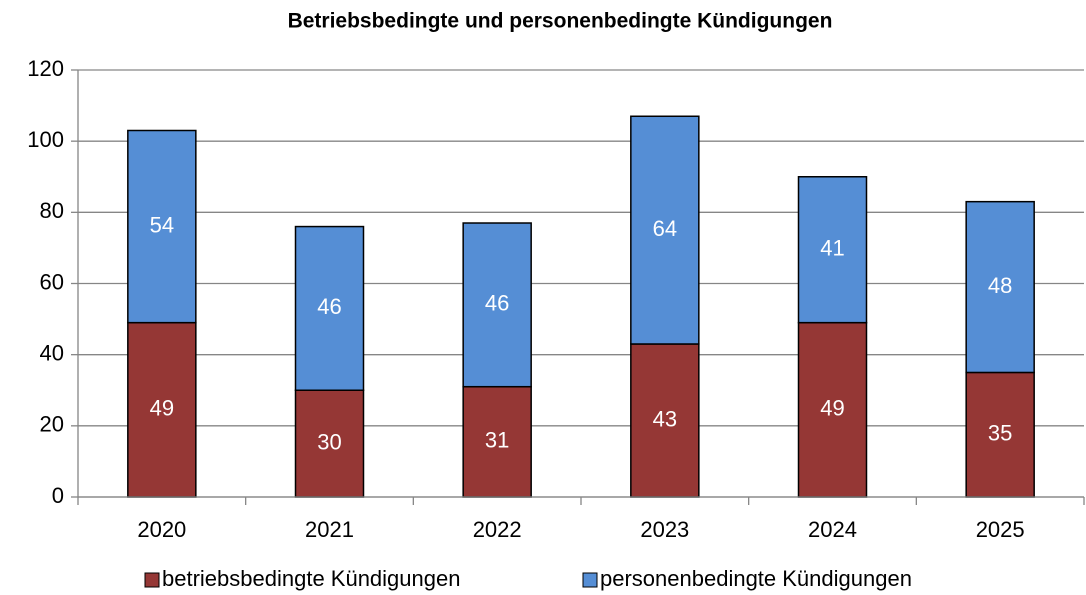  I want to click on value-label: 54, so click(162, 224).